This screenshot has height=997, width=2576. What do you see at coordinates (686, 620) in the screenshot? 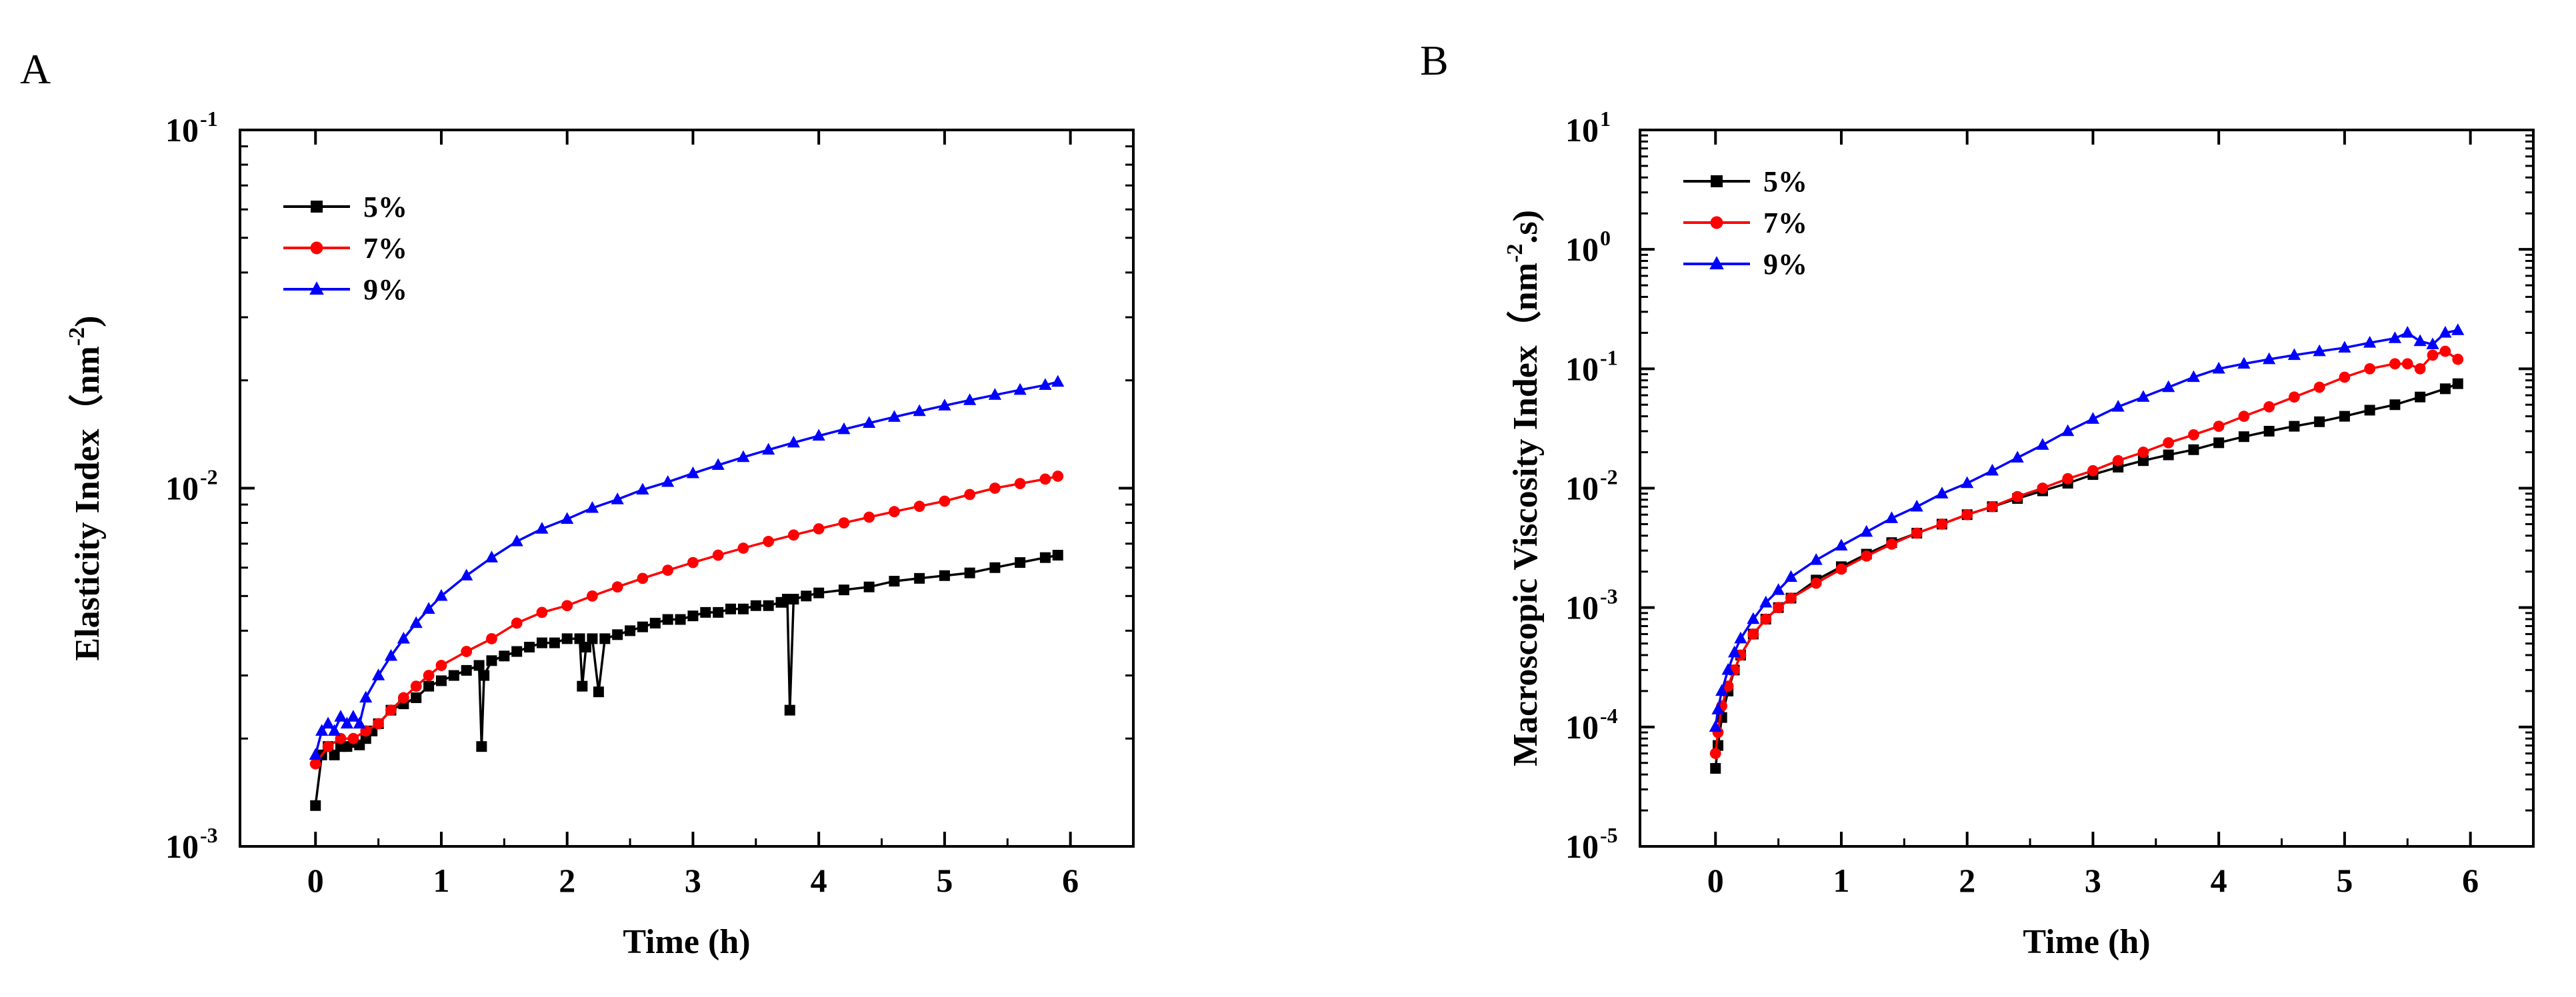
I see `series-7-percent` at bounding box center [686, 620].